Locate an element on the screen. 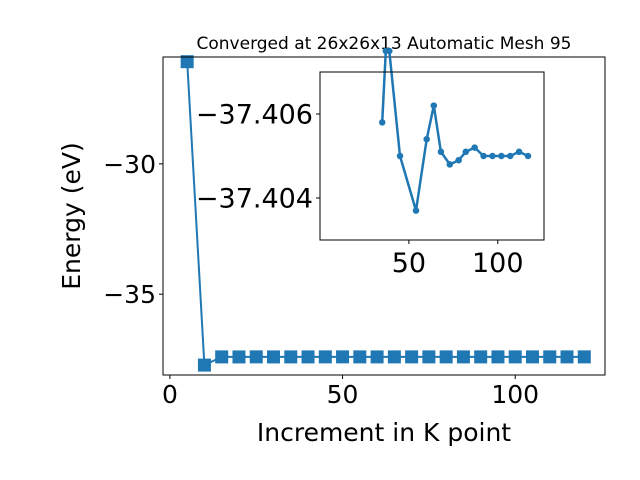 The height and width of the screenshot is (480, 640). y-axis-label: Energy (eV) is located at coordinates (71, 215).